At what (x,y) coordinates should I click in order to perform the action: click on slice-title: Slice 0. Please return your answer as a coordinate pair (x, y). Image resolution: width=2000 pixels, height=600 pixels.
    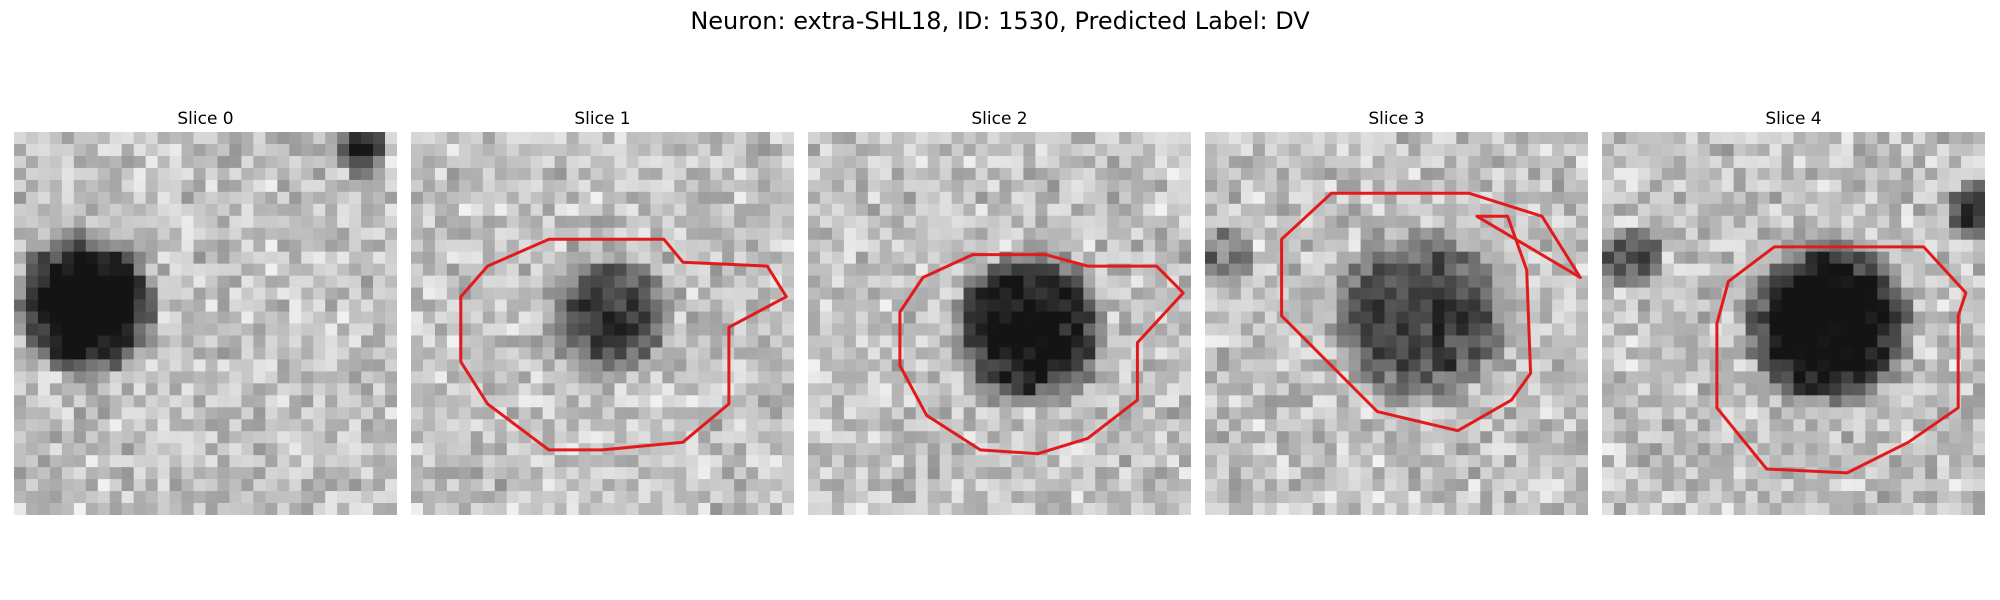
    Looking at the image, I should click on (205, 119).